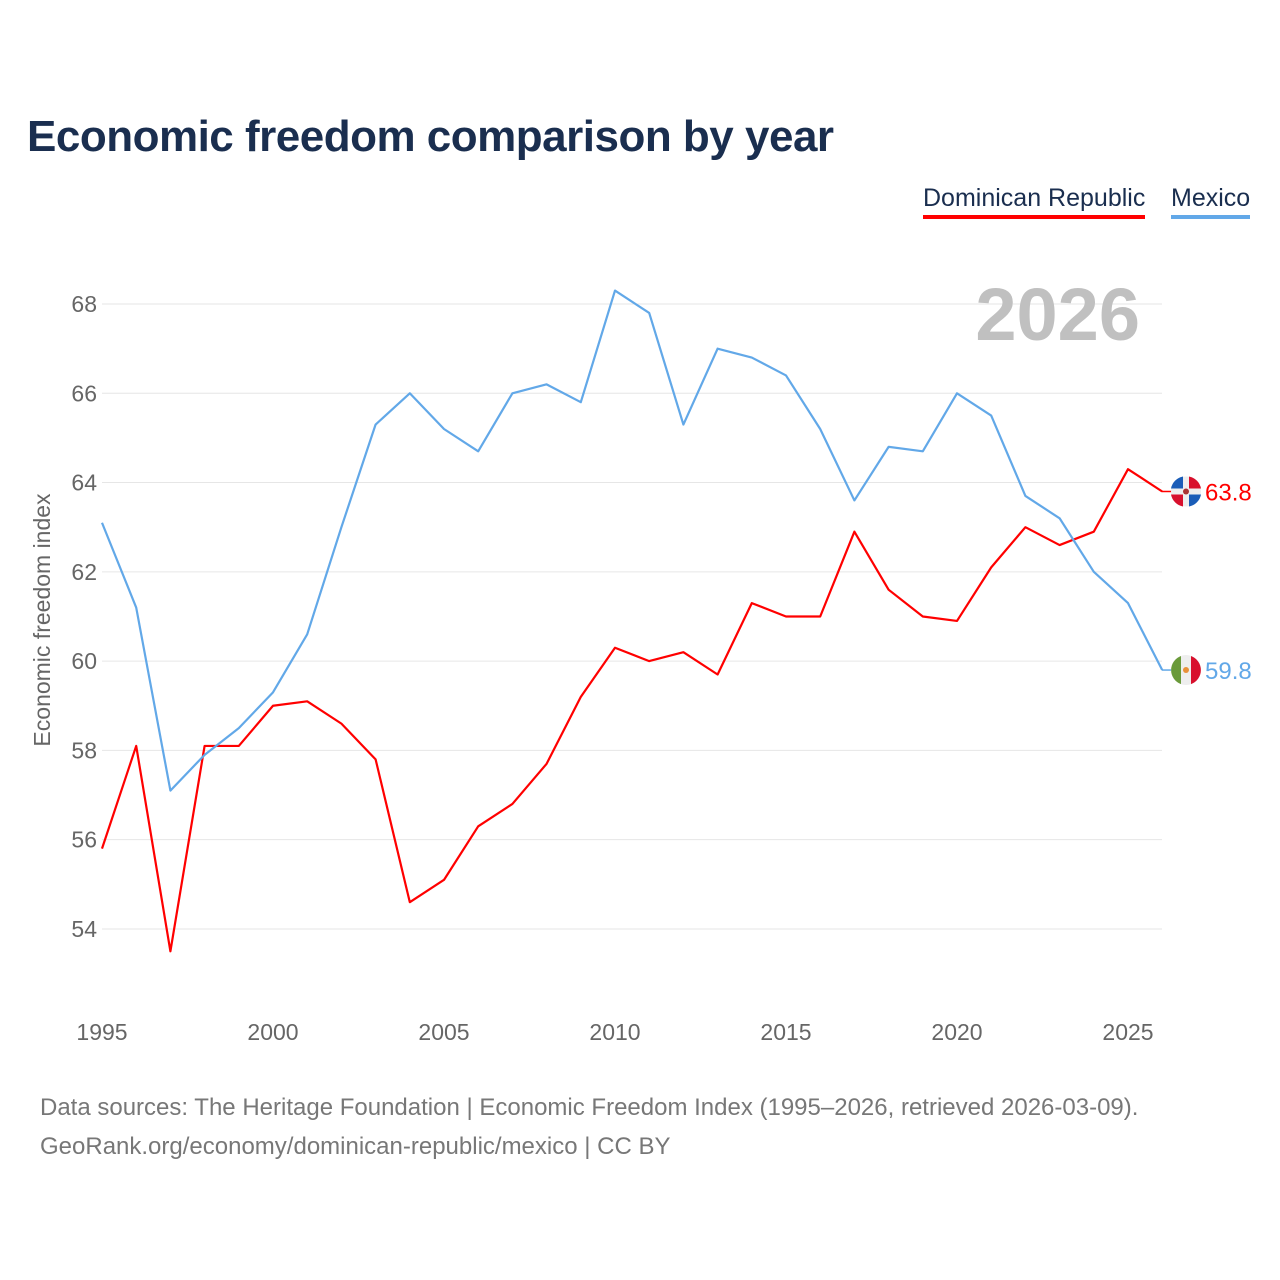  What do you see at coordinates (84, 572) in the screenshot?
I see `y-tick-label: 62` at bounding box center [84, 572].